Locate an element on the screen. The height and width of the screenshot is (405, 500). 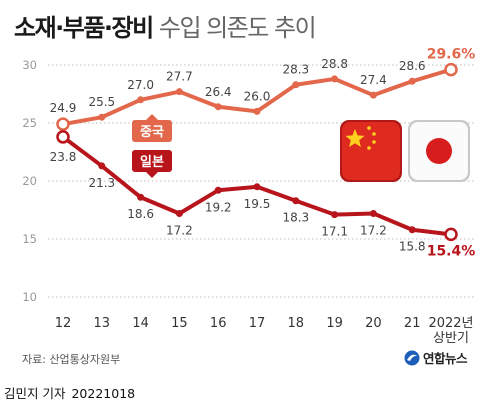
x-tick-label: 20 is located at coordinates (373, 323).